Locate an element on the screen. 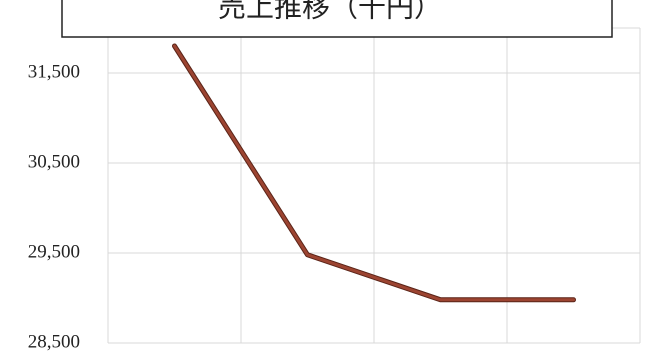 The height and width of the screenshot is (358, 666). title-box is located at coordinates (337, 19).